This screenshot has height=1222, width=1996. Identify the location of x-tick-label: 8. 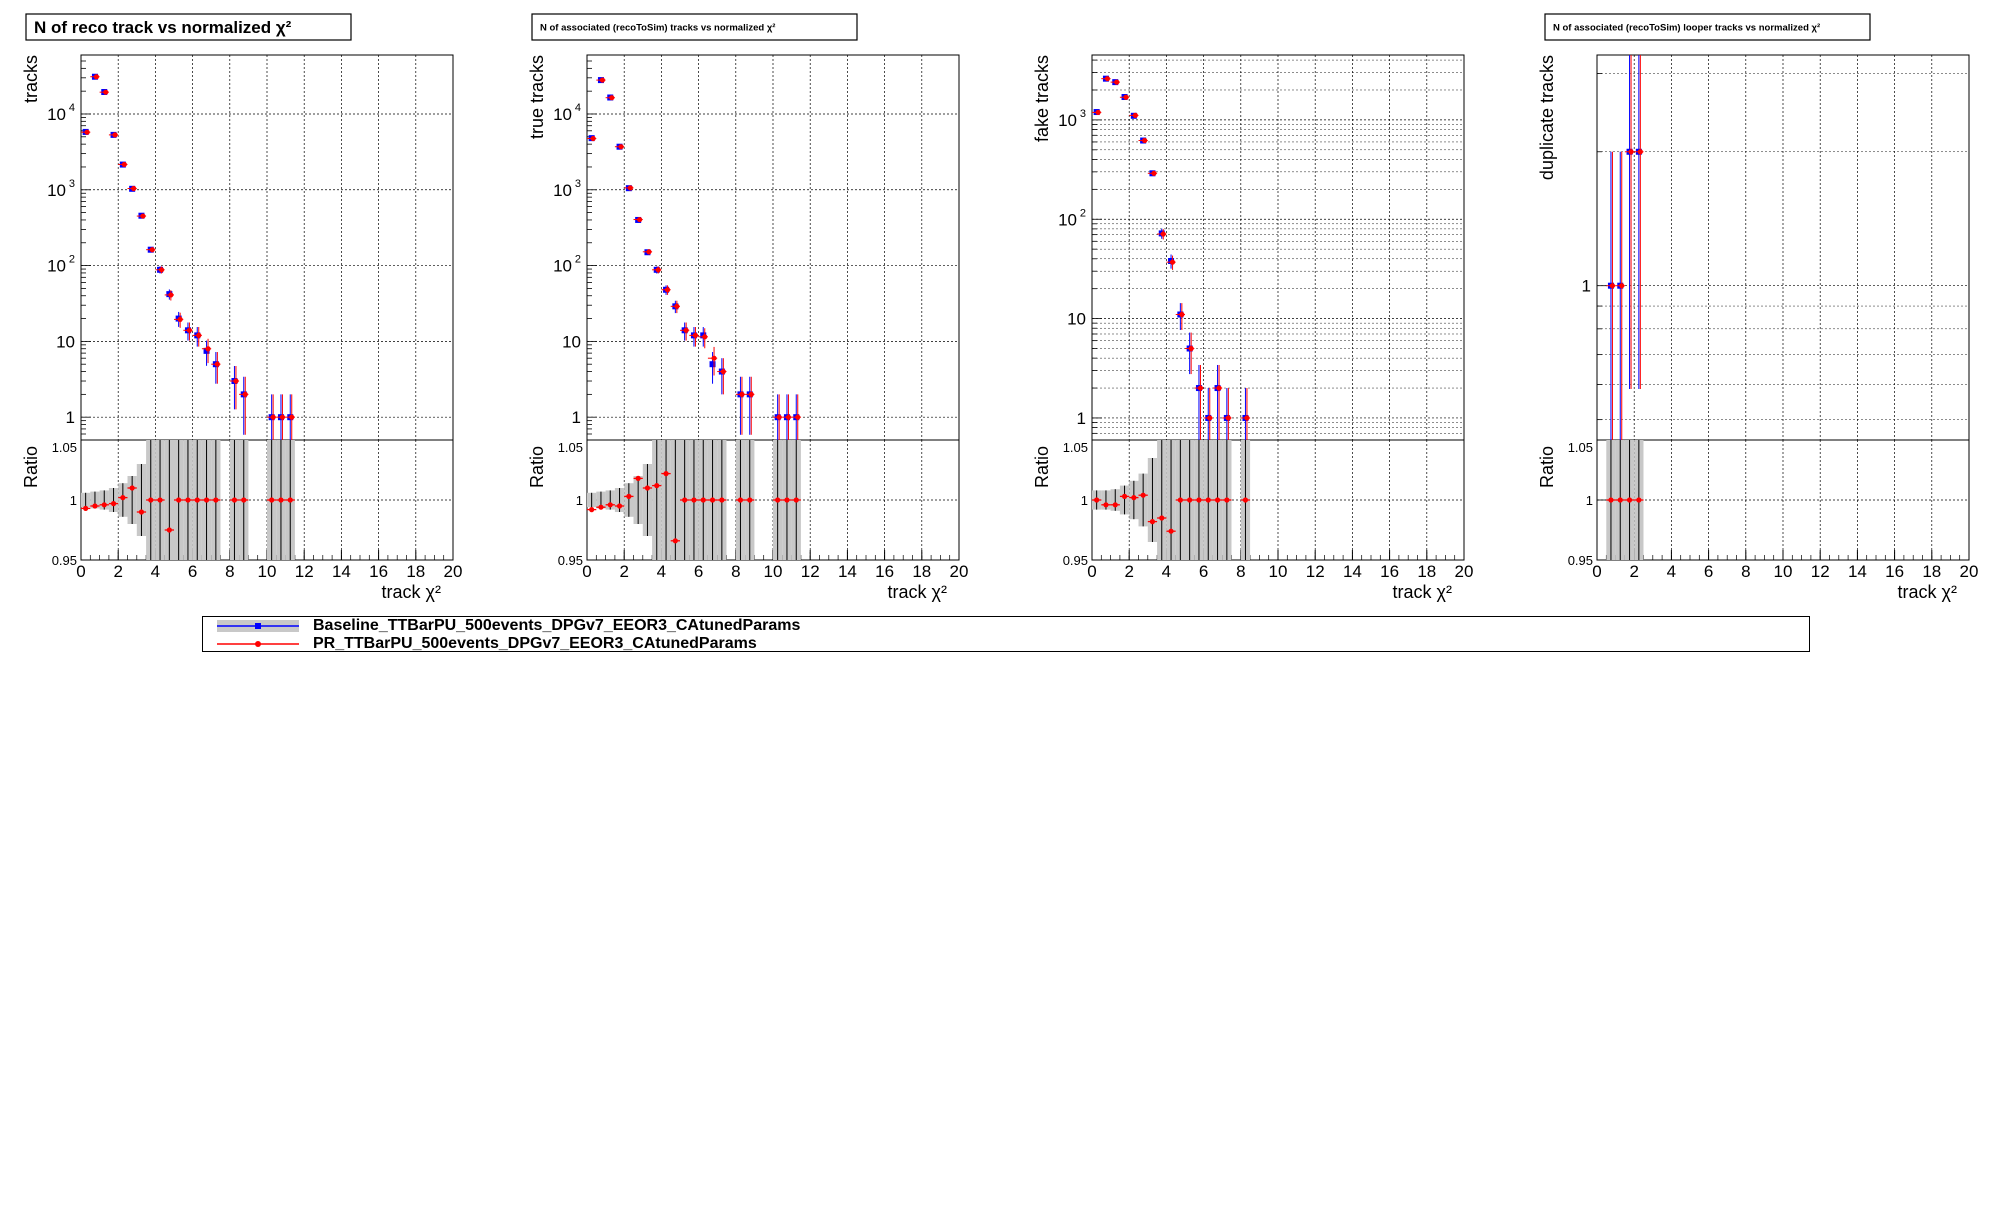
(229, 571).